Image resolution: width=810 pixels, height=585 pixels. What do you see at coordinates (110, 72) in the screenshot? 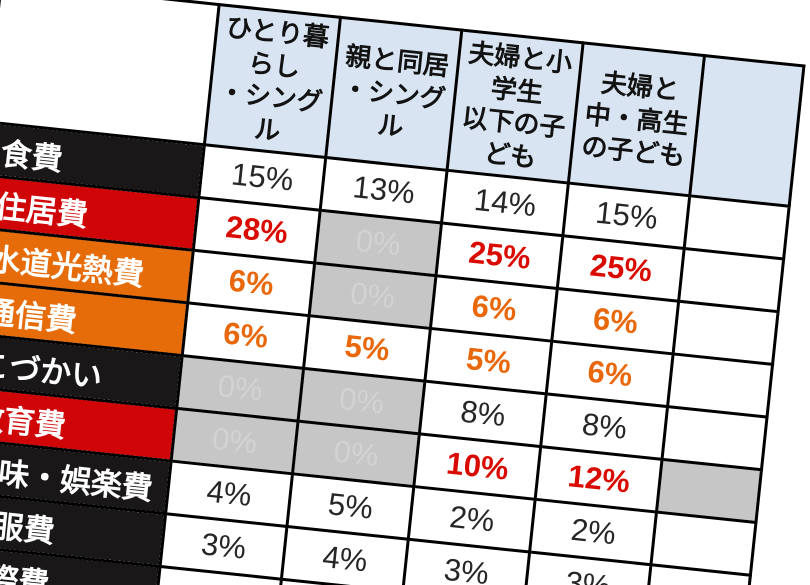
I see `corner-cell` at bounding box center [110, 72].